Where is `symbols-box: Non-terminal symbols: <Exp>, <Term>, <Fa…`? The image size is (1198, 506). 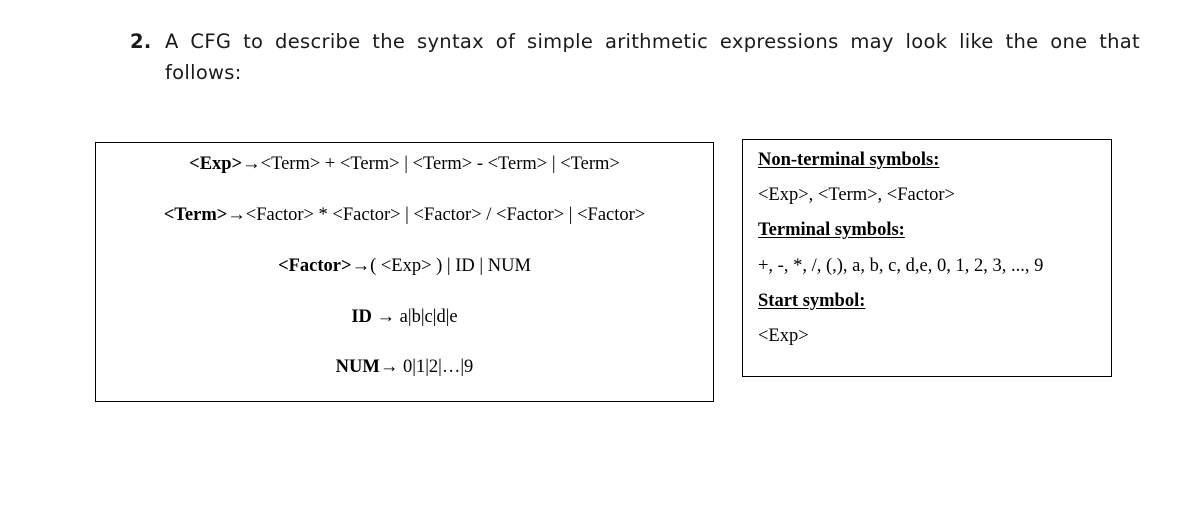
symbols-box: Non-terminal symbols: <Exp>, <Term>, <Fa… is located at coordinates (927, 258).